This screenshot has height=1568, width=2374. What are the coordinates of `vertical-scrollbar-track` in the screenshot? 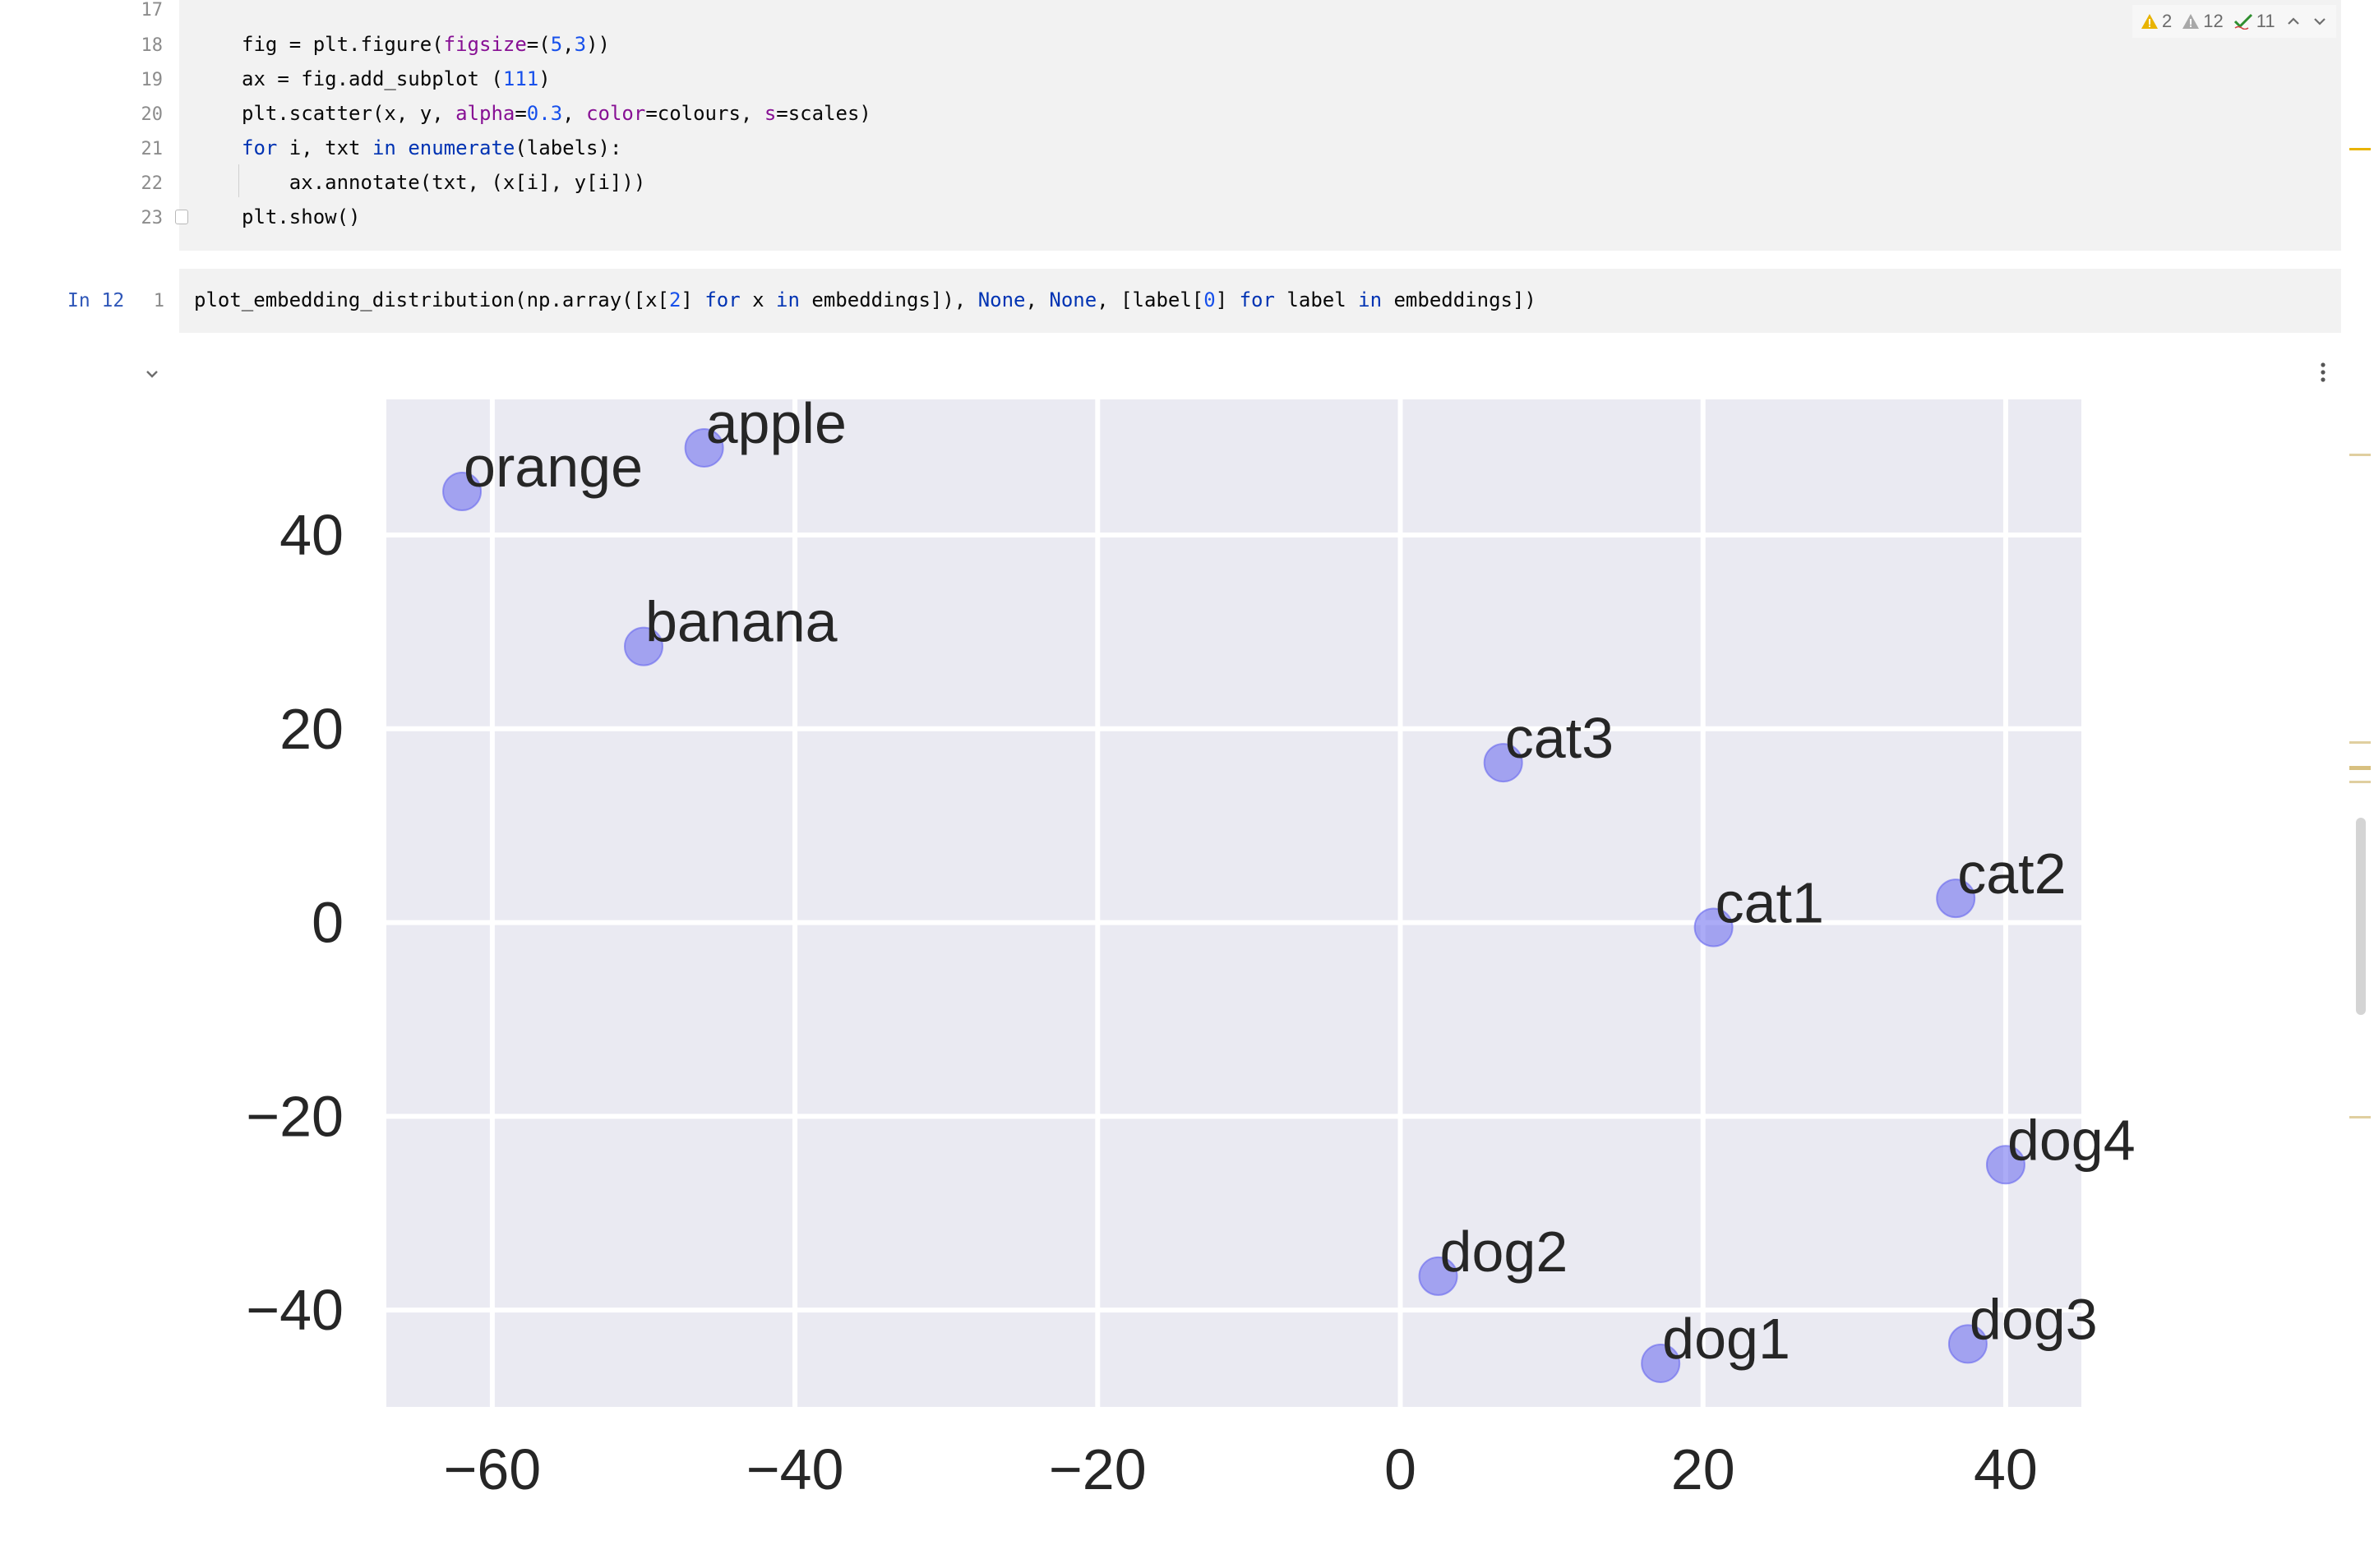 It's located at (2363, 784).